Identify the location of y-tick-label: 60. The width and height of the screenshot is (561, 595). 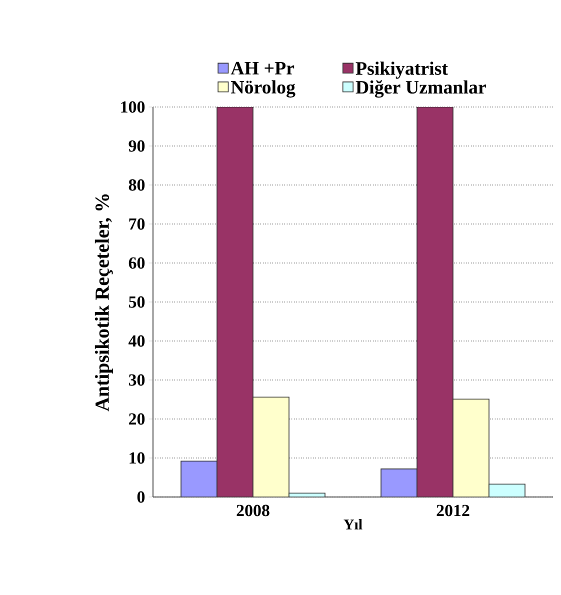
(136, 263).